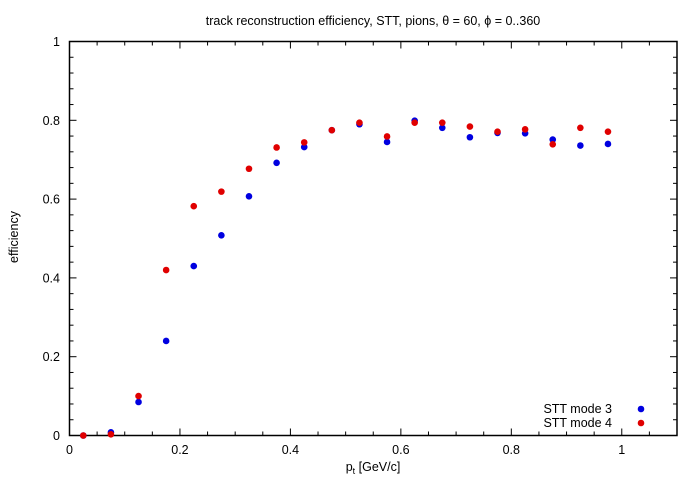 Image resolution: width=700 pixels, height=490 pixels. What do you see at coordinates (51, 200) in the screenshot?
I see `y-tick-label: 0.6` at bounding box center [51, 200].